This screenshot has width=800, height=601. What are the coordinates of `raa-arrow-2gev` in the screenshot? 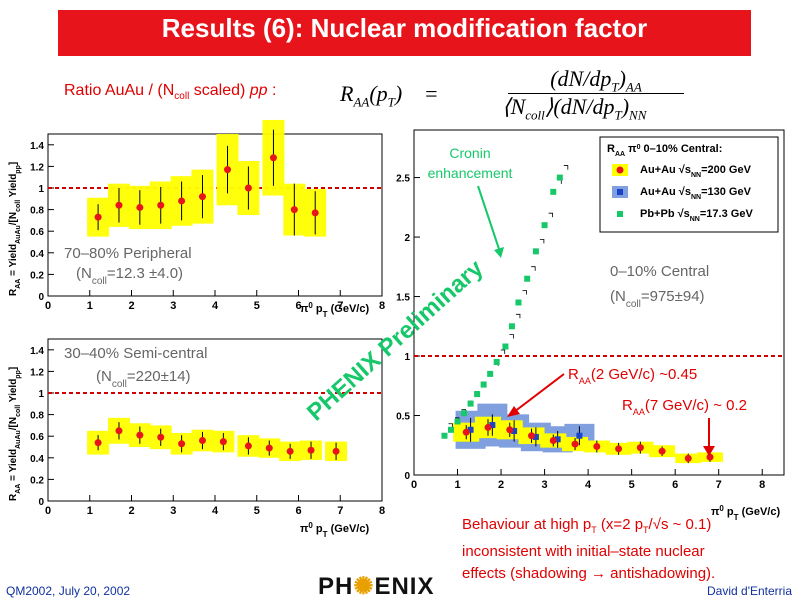 It's located at (539, 393).